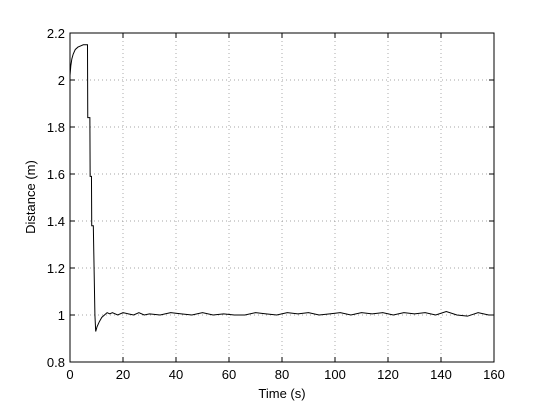 This screenshot has width=546, height=414. I want to click on x-tick-label: 60, so click(229, 374).